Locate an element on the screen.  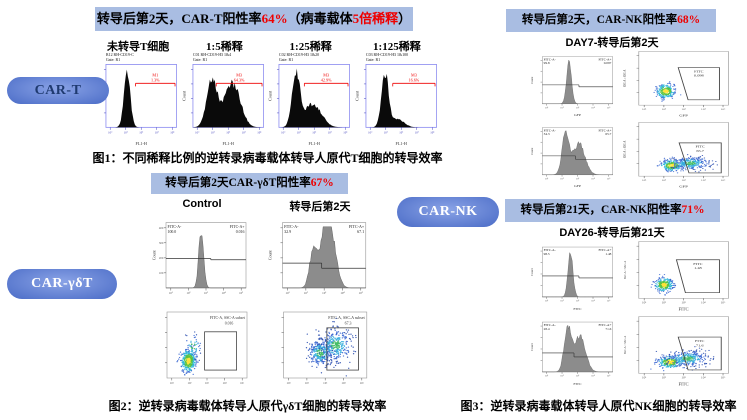
svg-text: 300 is located at coordinates (161, 243).